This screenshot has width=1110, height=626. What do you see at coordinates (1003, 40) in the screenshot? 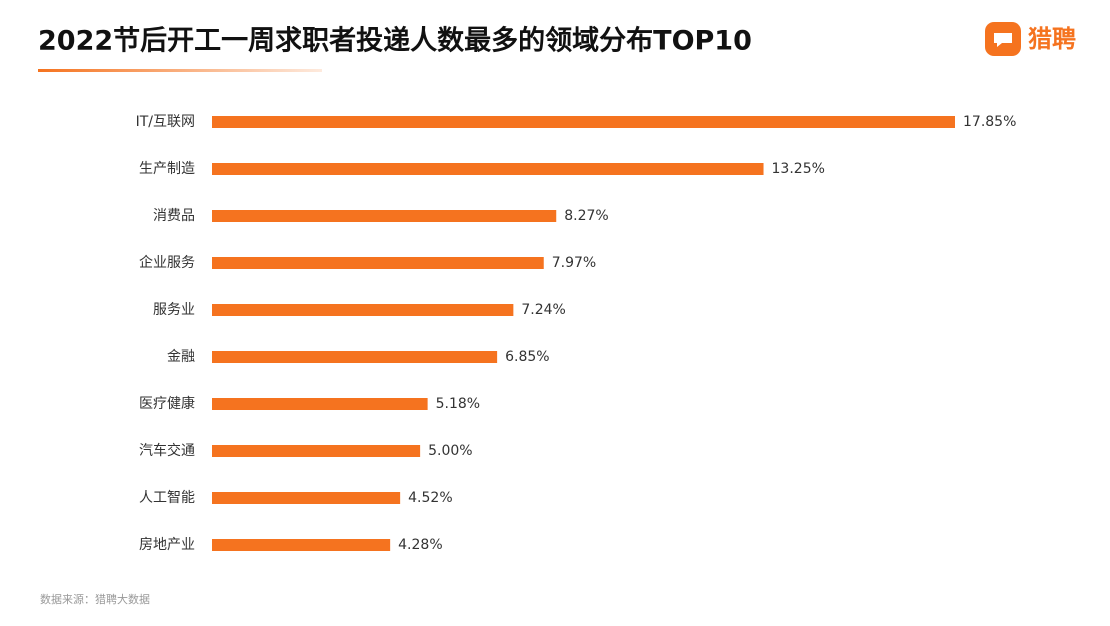
I see `logo-bubble` at bounding box center [1003, 40].